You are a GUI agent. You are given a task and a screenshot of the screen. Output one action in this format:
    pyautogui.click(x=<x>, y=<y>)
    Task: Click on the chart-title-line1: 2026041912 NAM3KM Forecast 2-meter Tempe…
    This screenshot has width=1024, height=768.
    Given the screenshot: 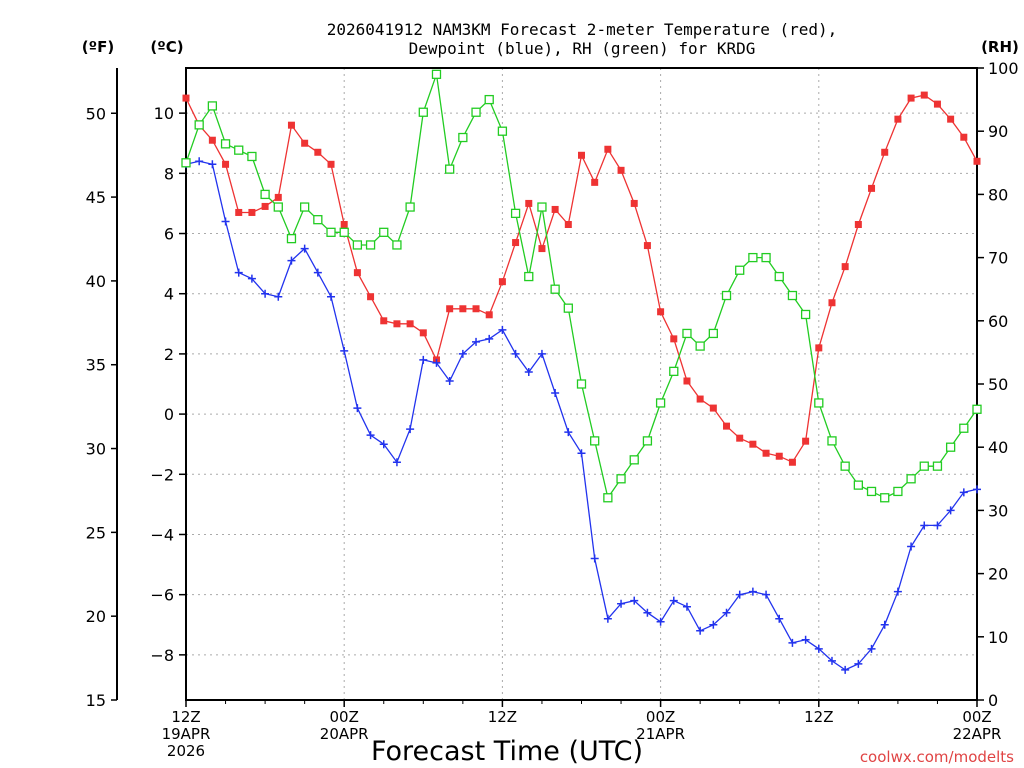 What is the action you would take?
    pyautogui.click(x=582, y=29)
    